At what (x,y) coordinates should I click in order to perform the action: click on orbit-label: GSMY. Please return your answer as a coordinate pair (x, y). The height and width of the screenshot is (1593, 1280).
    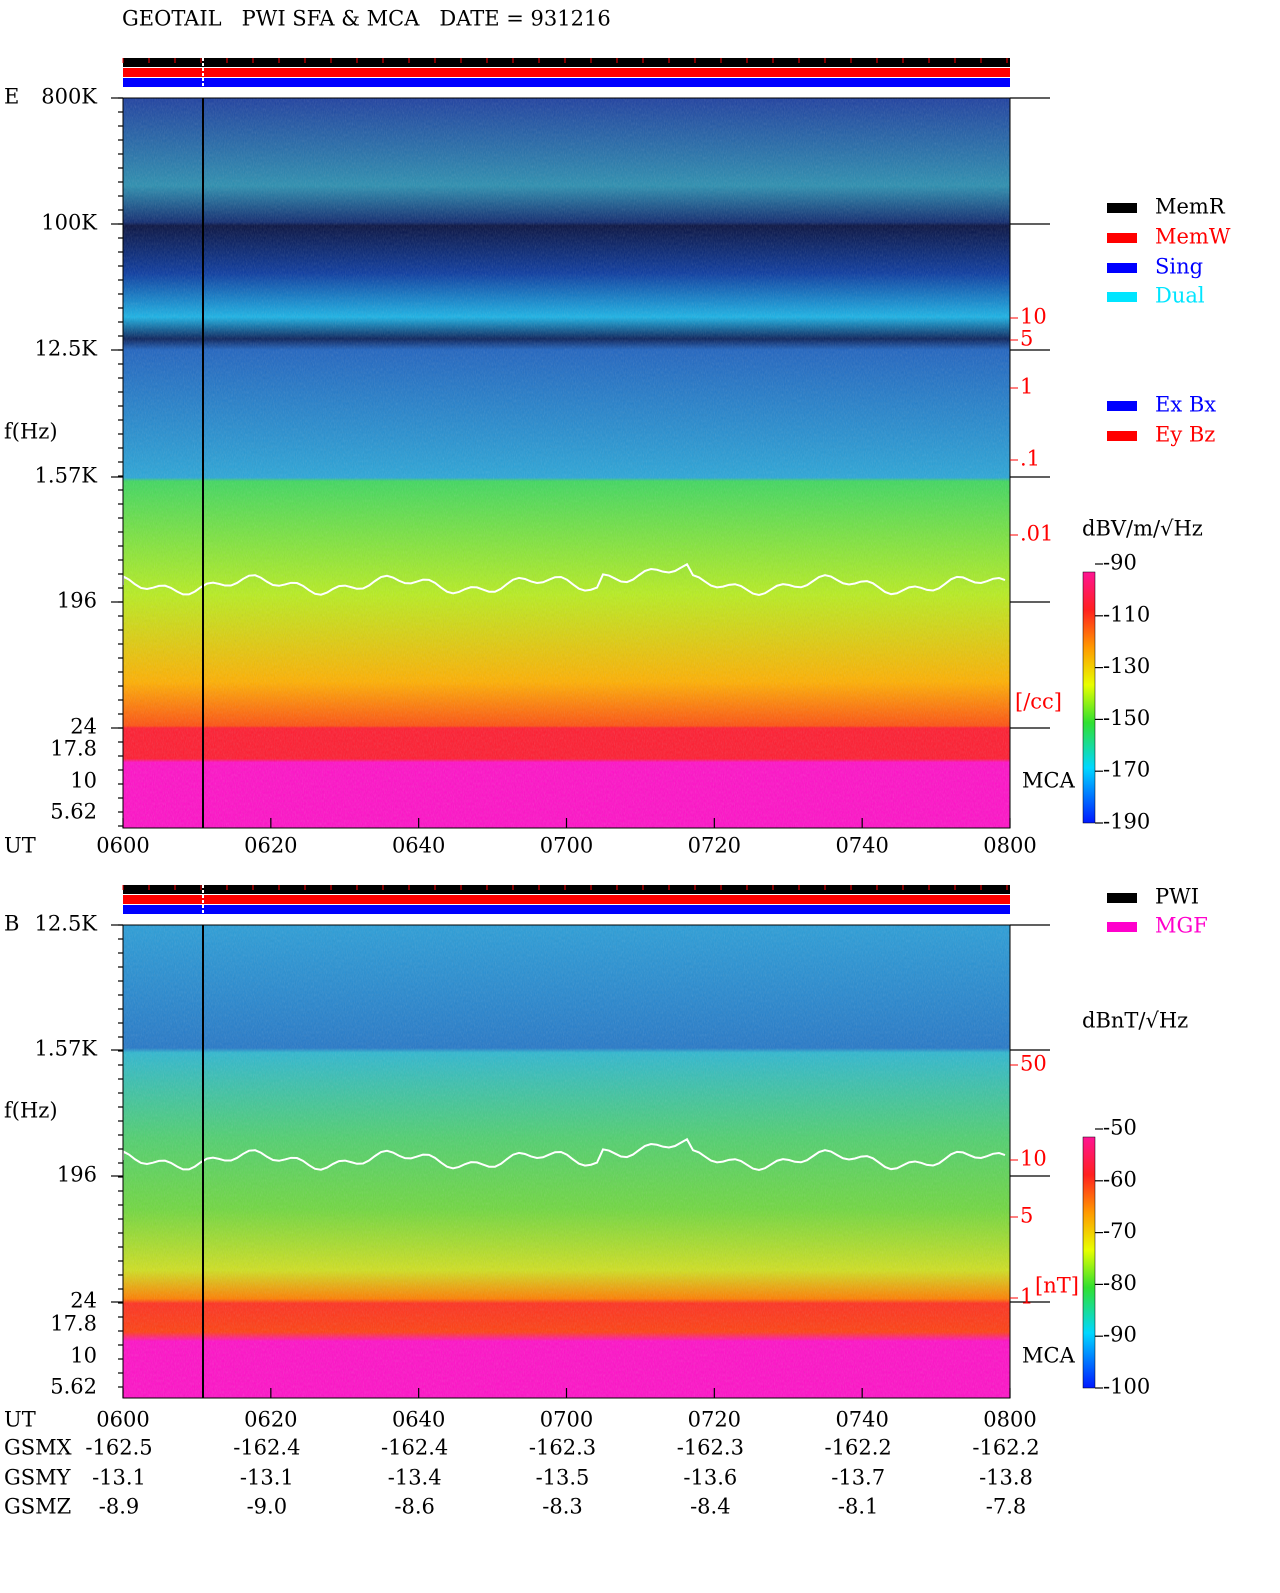
    Looking at the image, I should click on (38, 1478).